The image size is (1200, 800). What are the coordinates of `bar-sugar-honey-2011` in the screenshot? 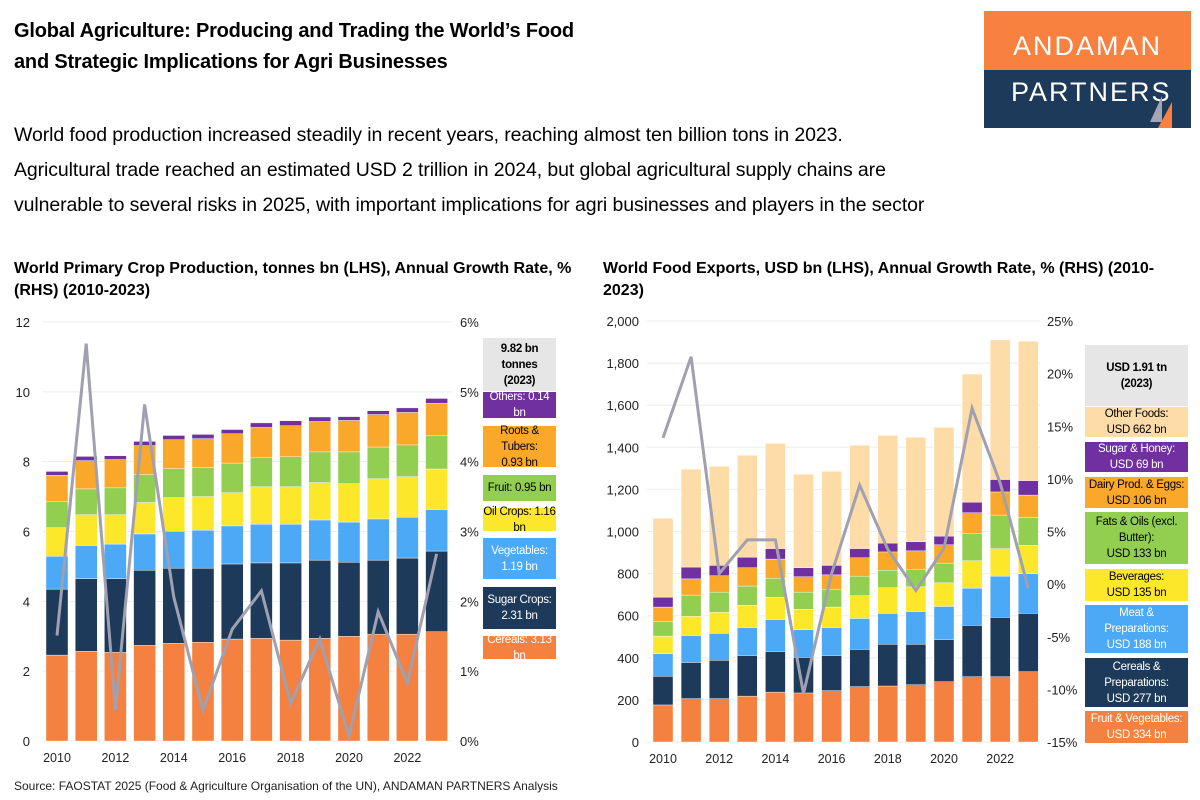 It's located at (691, 573).